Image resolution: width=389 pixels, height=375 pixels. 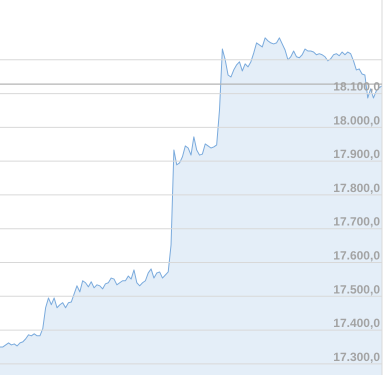 What do you see at coordinates (356, 120) in the screenshot?
I see `y-tick-label: 18.000,0` at bounding box center [356, 120].